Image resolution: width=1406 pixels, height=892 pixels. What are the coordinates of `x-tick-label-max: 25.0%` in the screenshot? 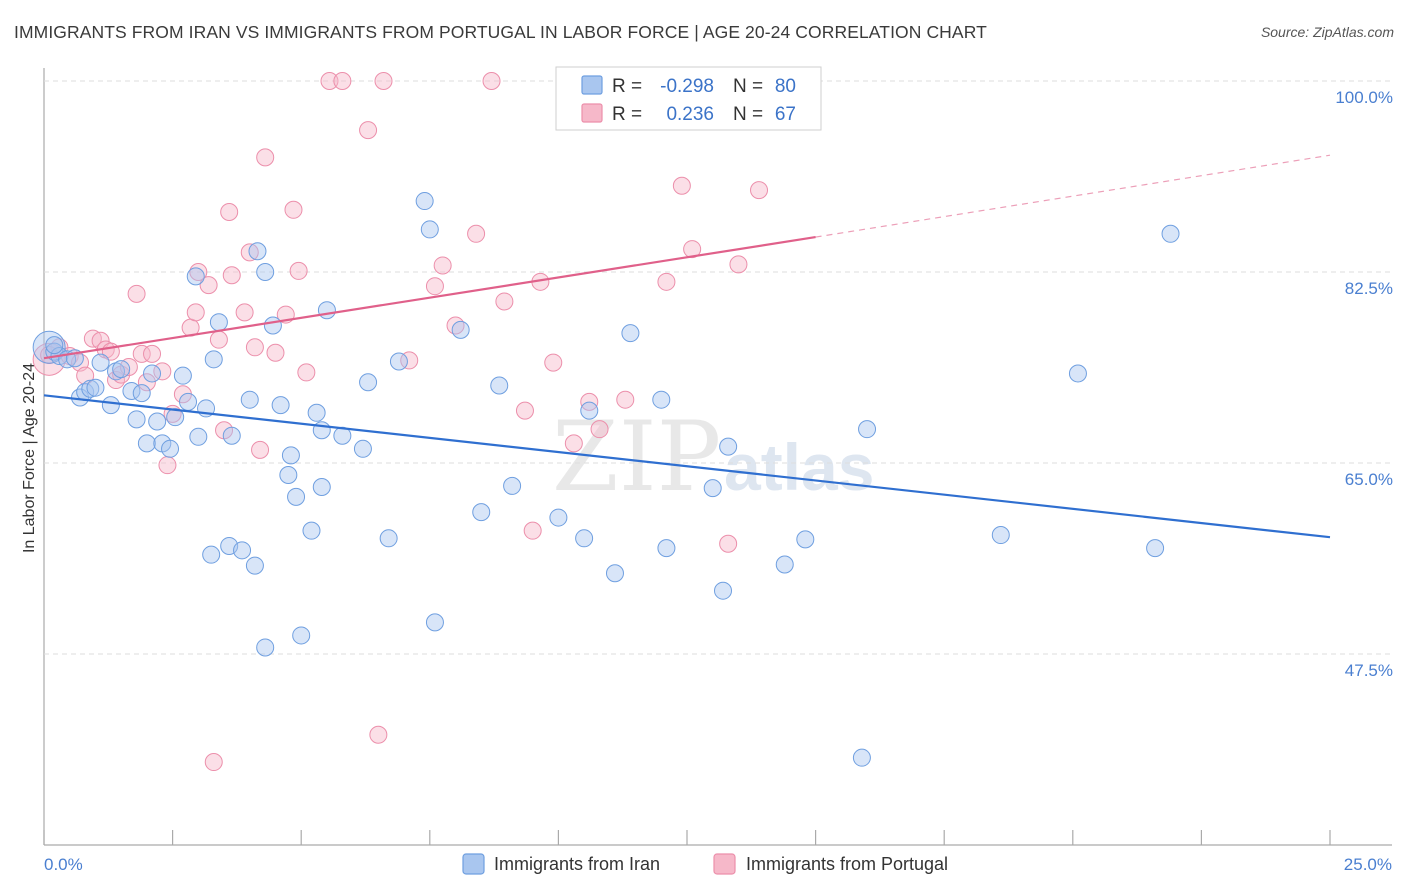 It's located at (1368, 864).